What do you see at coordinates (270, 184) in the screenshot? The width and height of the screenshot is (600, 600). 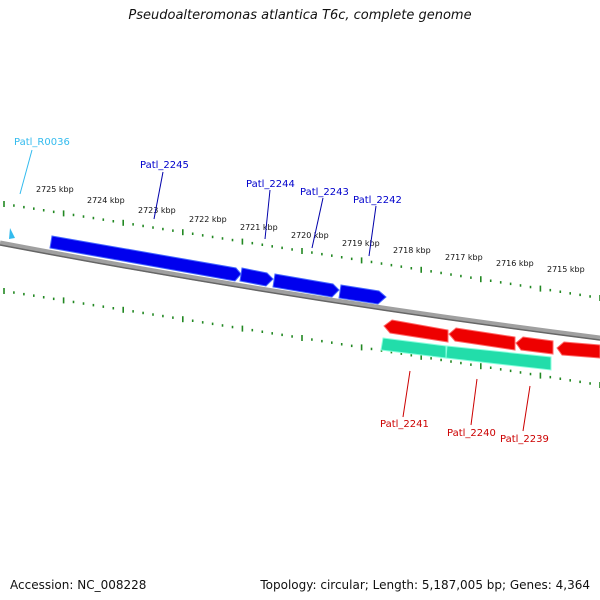 I see `gene-label-patl-2244: Patl_2244` at bounding box center [270, 184].